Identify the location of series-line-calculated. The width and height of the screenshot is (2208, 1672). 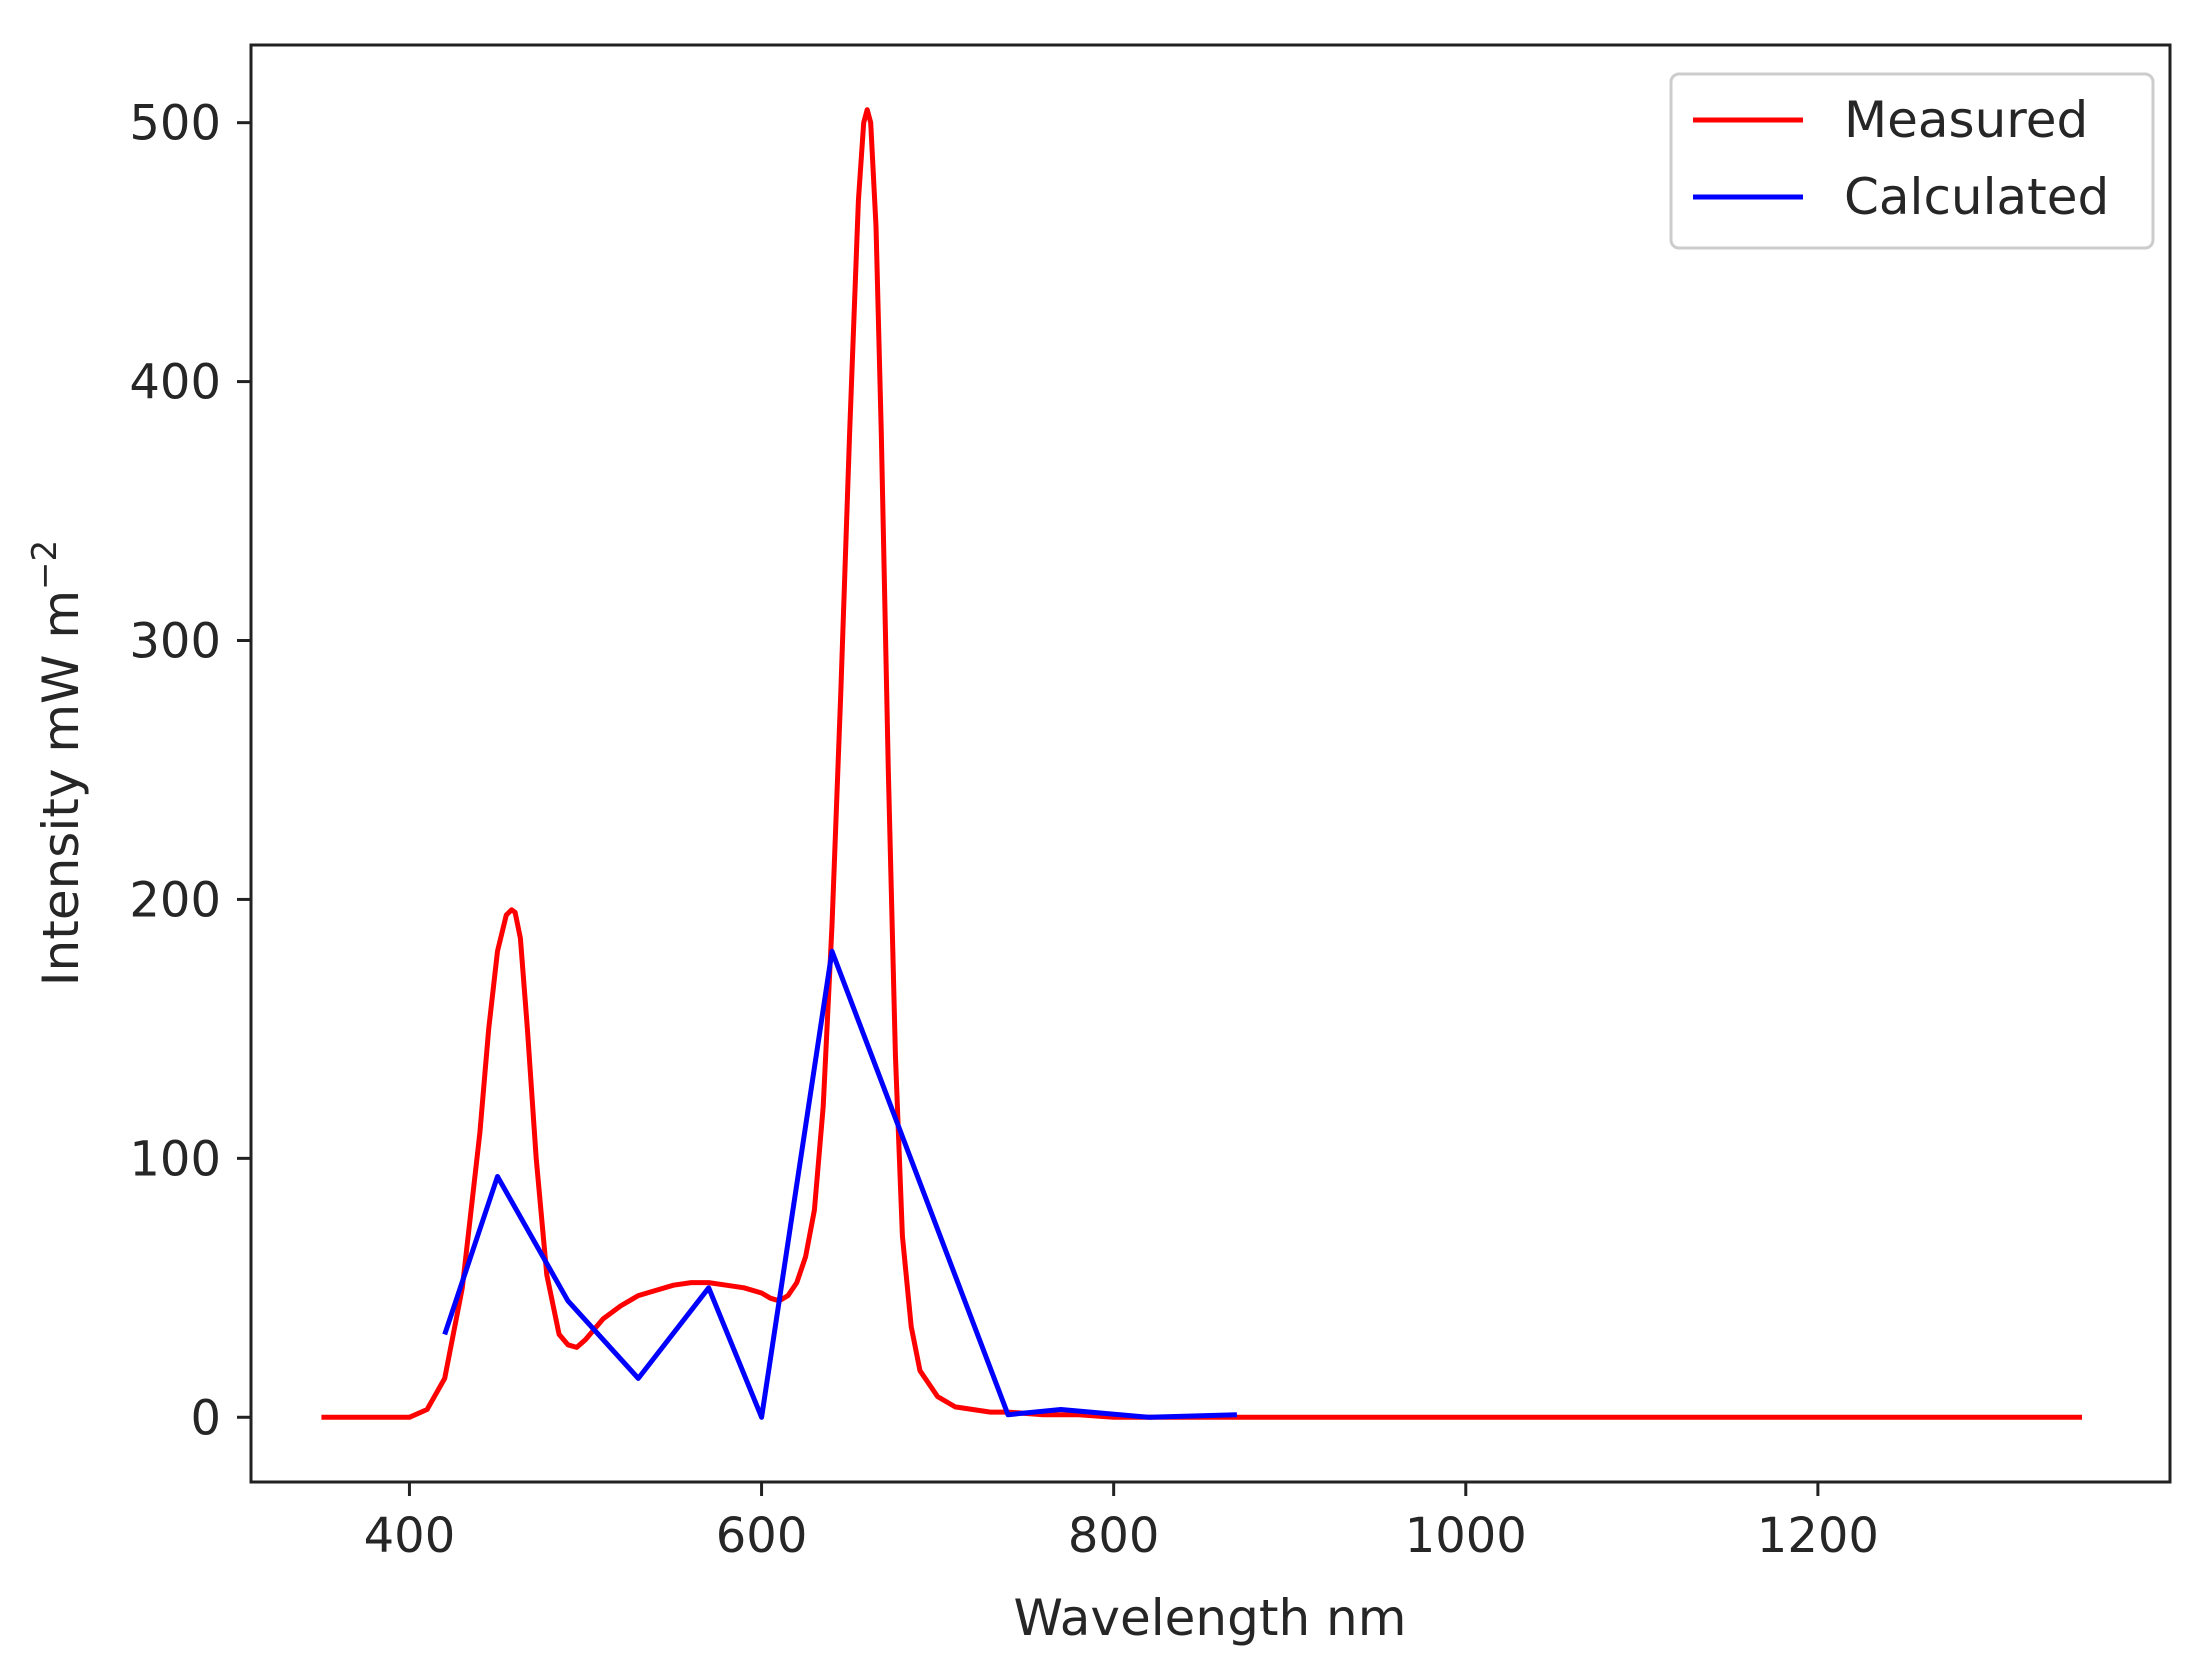
(839, 1184).